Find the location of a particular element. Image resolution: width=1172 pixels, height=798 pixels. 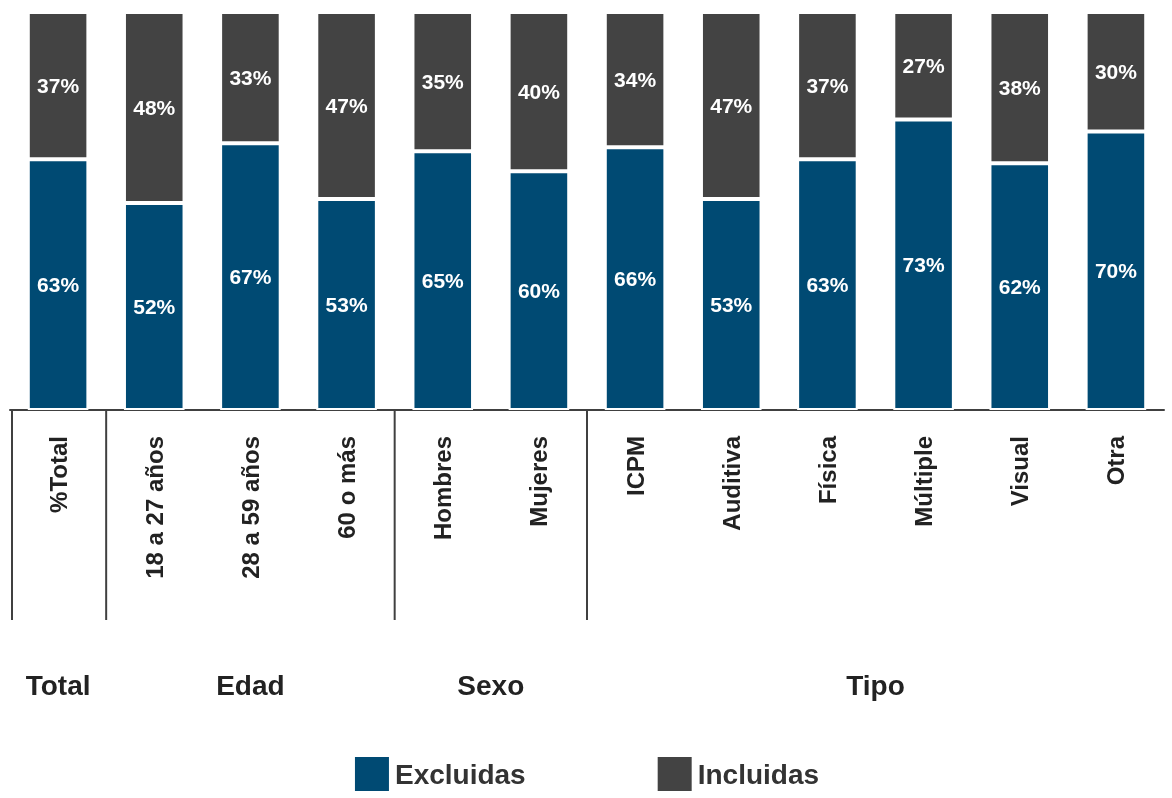

x-tick-label: Hombres is located at coordinates (443, 488).